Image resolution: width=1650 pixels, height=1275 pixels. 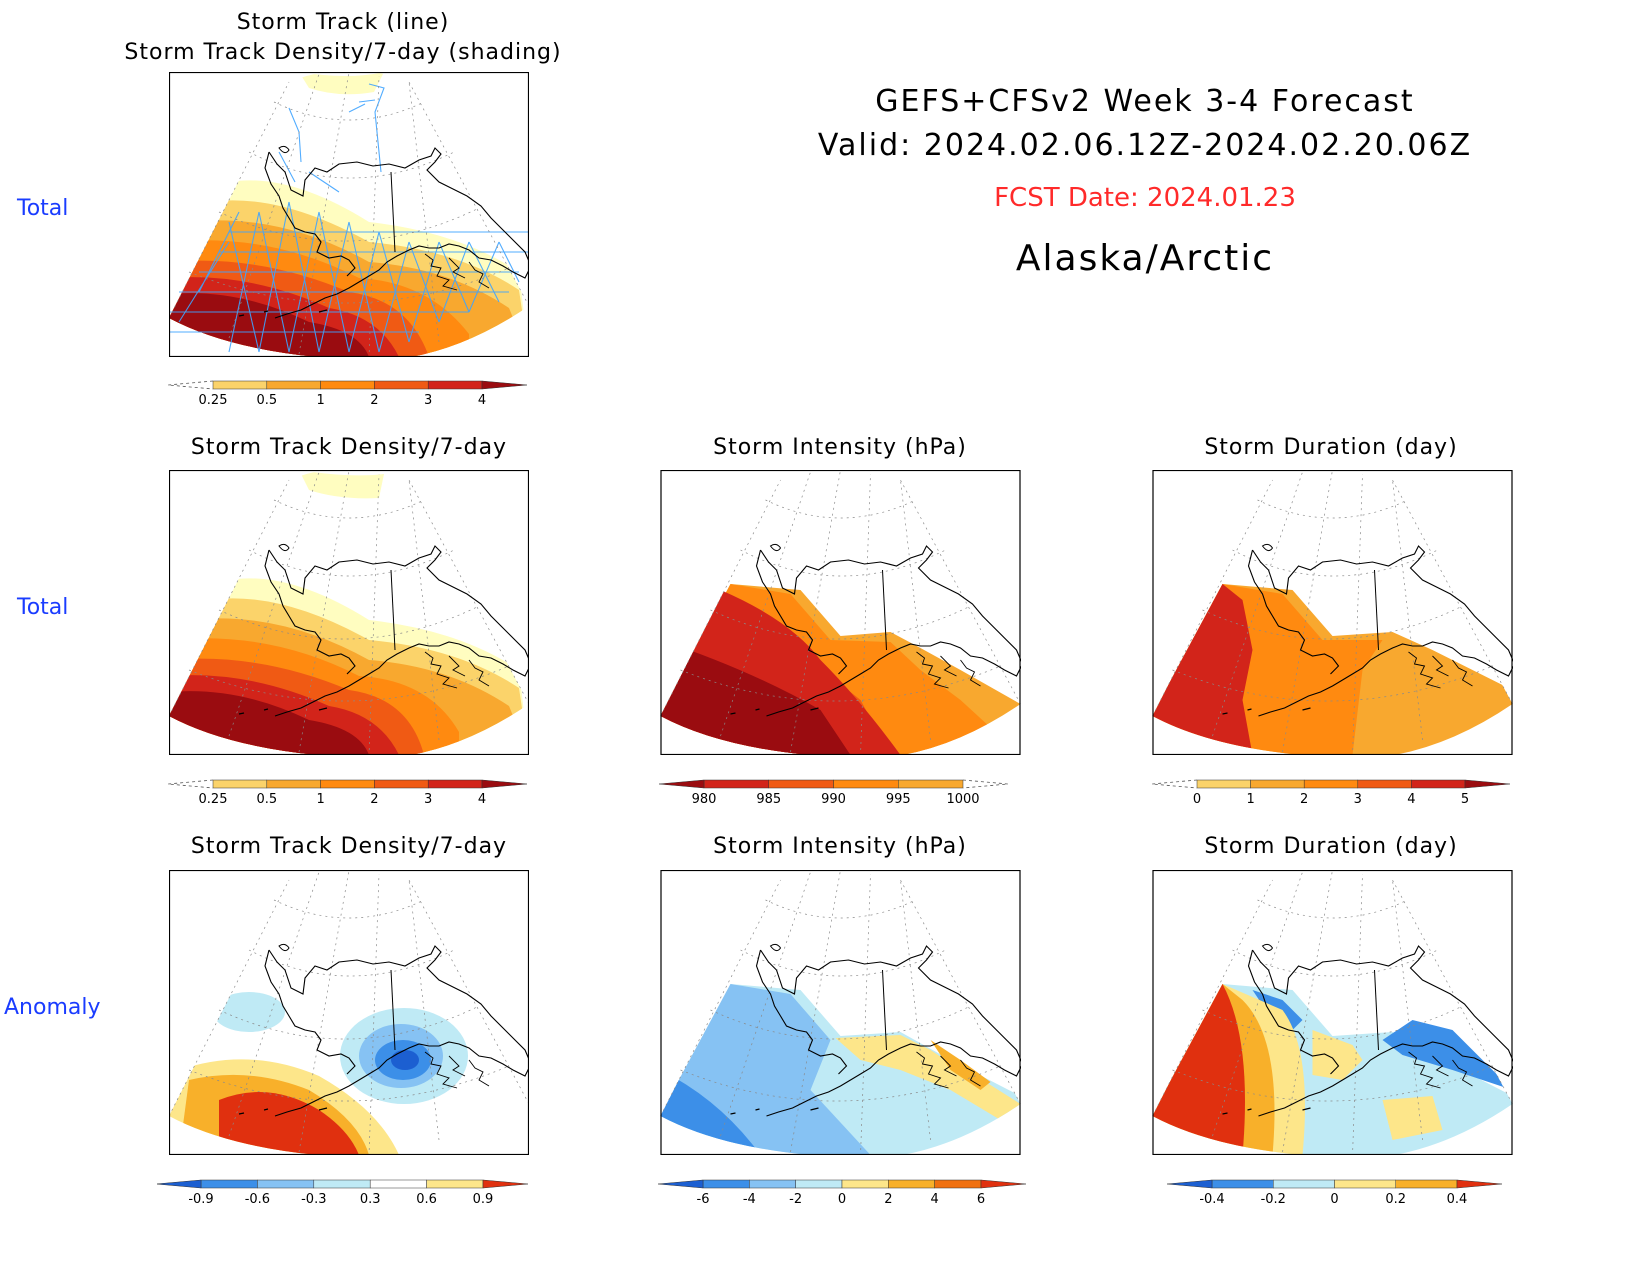 What do you see at coordinates (347, 793) in the screenshot?
I see `colorbar-density: 0.25 0.5 1 2 3 4` at bounding box center [347, 793].